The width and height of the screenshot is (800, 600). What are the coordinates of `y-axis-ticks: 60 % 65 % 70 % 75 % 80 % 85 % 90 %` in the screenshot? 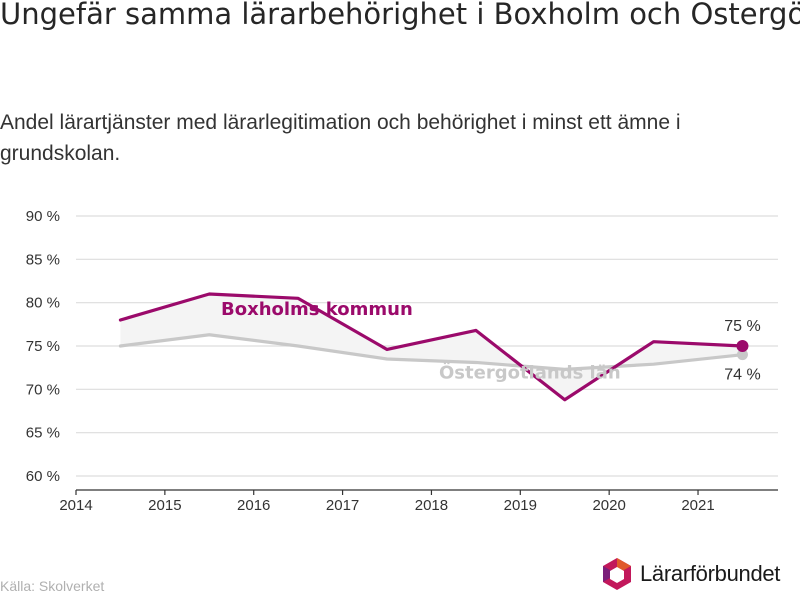 It's located at (43, 346).